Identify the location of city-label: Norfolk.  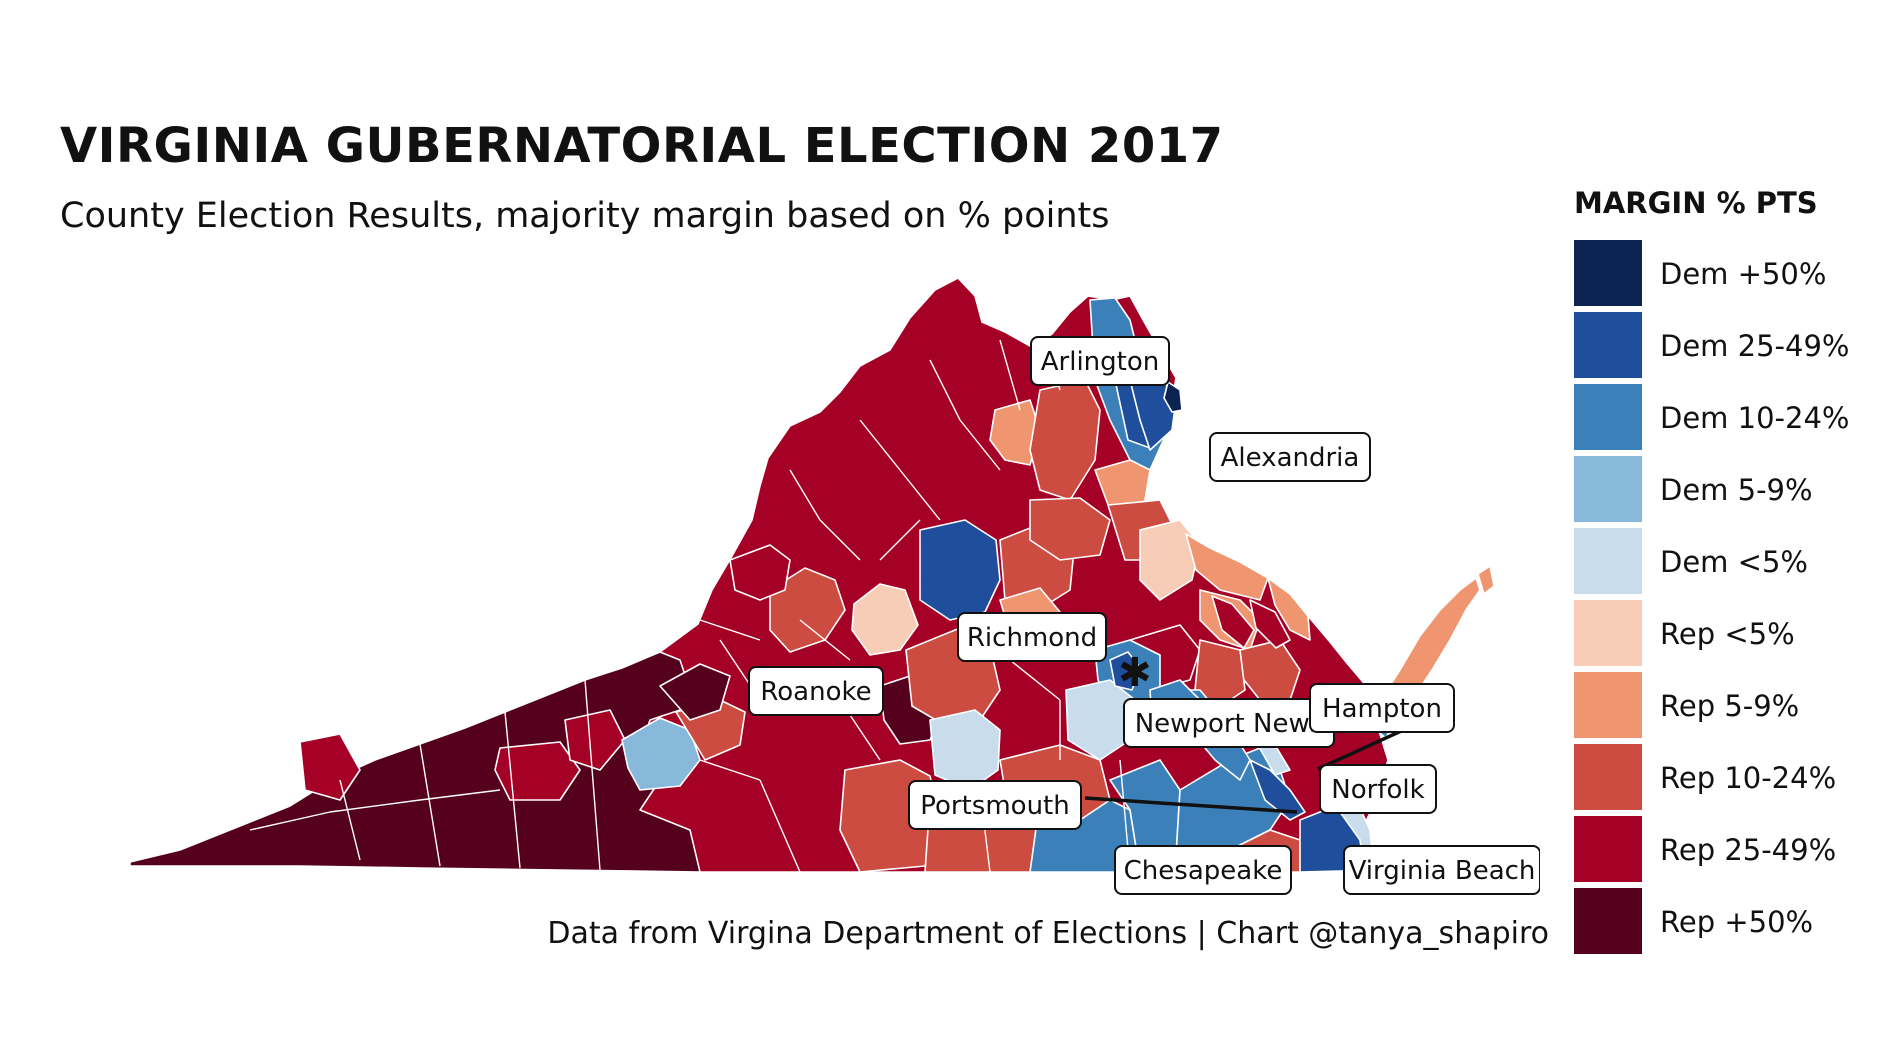
(1378, 789).